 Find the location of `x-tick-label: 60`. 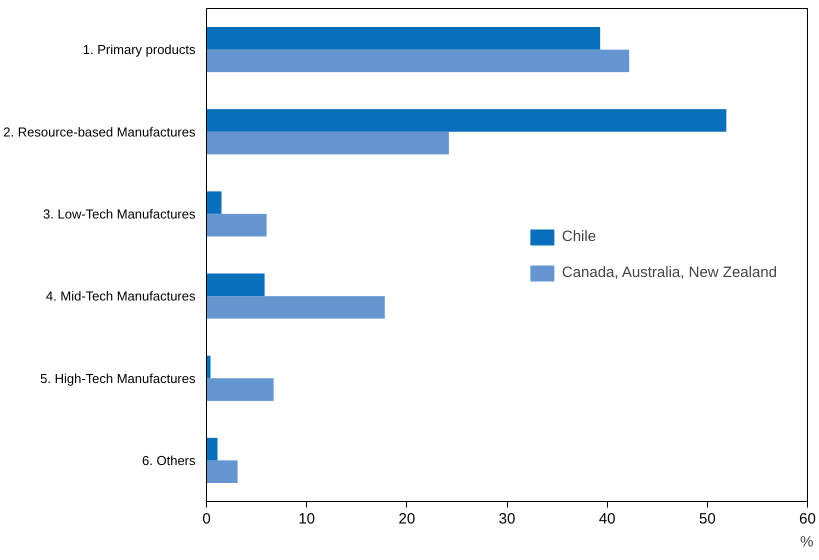

x-tick-label: 60 is located at coordinates (807, 519).